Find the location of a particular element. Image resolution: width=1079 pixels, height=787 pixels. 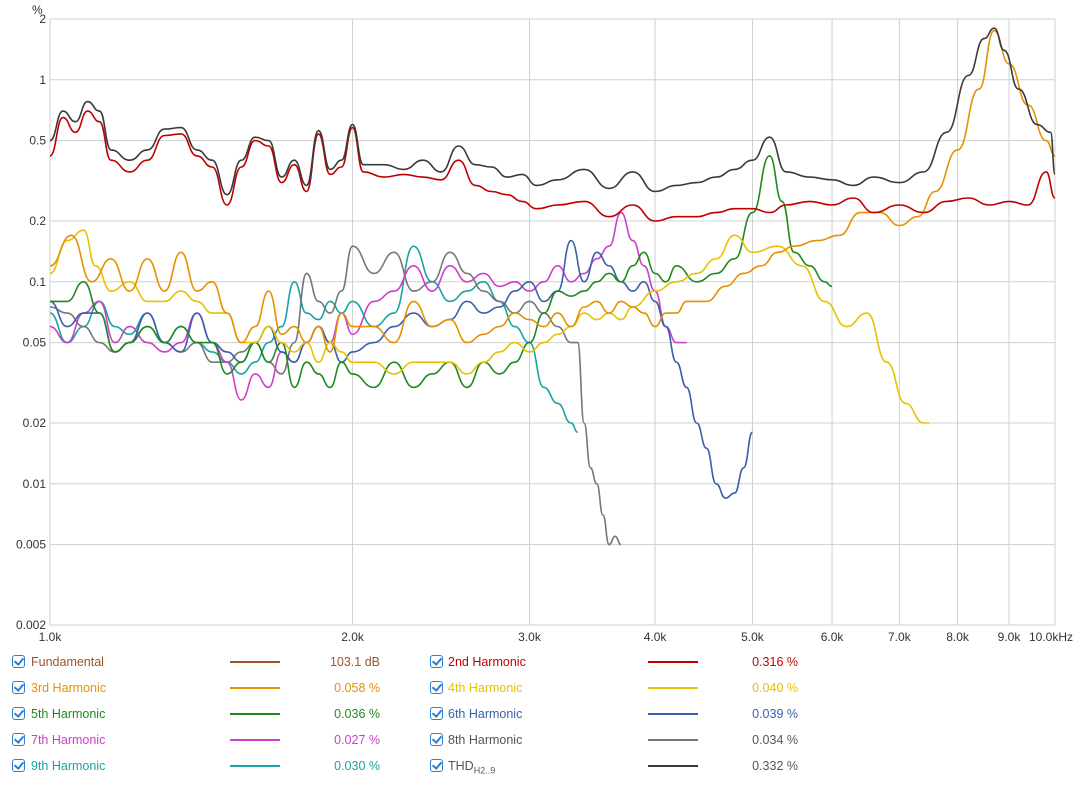

x-tick-label: 5.0k is located at coordinates (753, 637).